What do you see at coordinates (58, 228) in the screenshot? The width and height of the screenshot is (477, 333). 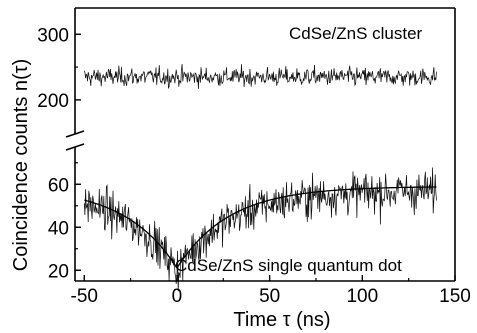 I see `lower-y-tick-label: 40` at bounding box center [58, 228].